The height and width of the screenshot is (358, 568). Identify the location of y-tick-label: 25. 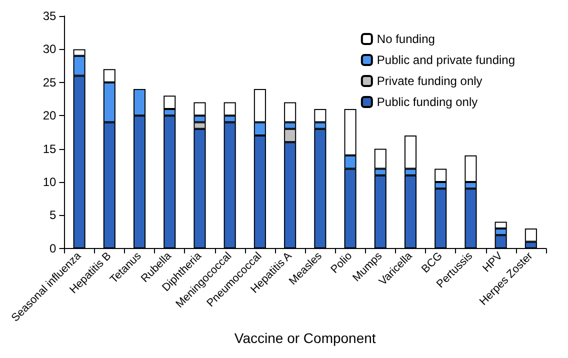
(49, 82).